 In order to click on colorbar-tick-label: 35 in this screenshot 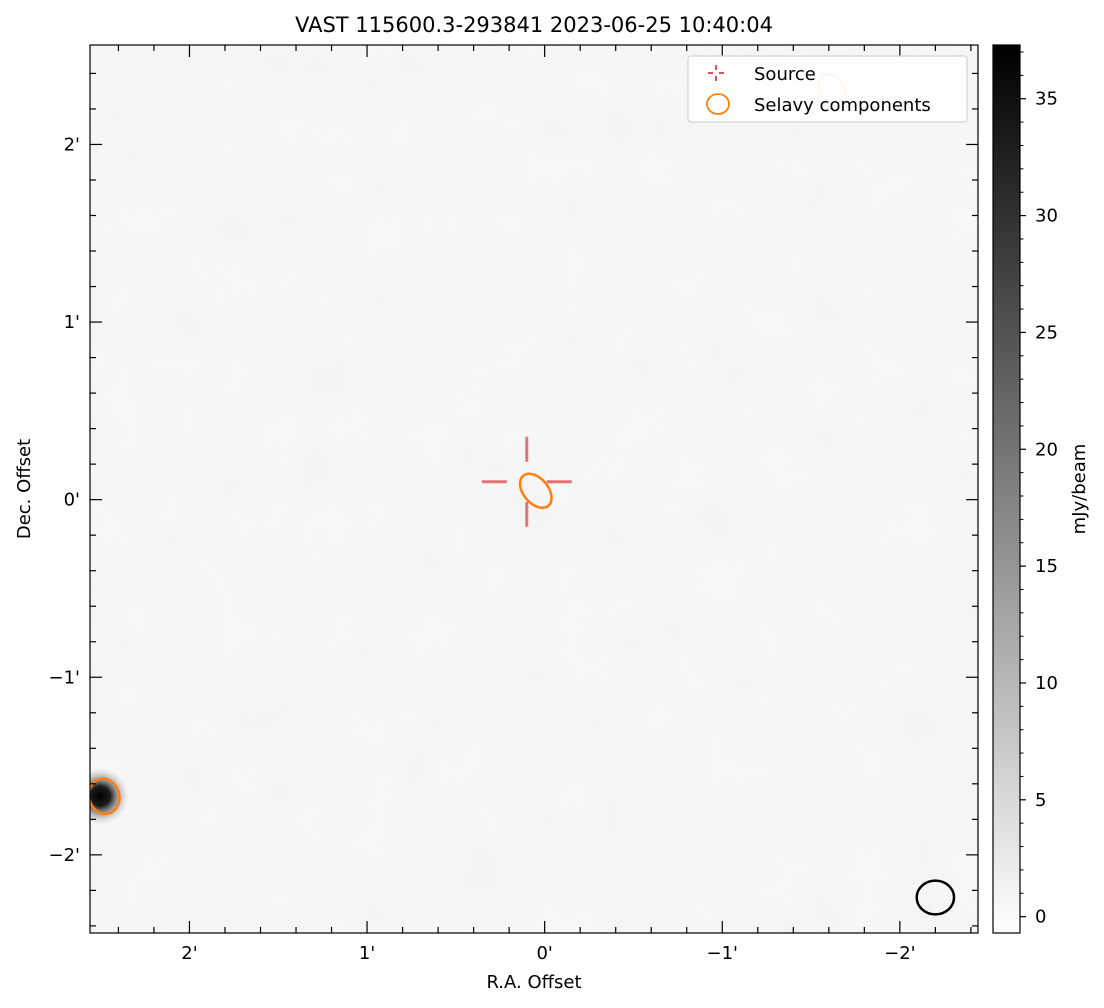, I will do `click(1046, 99)`.